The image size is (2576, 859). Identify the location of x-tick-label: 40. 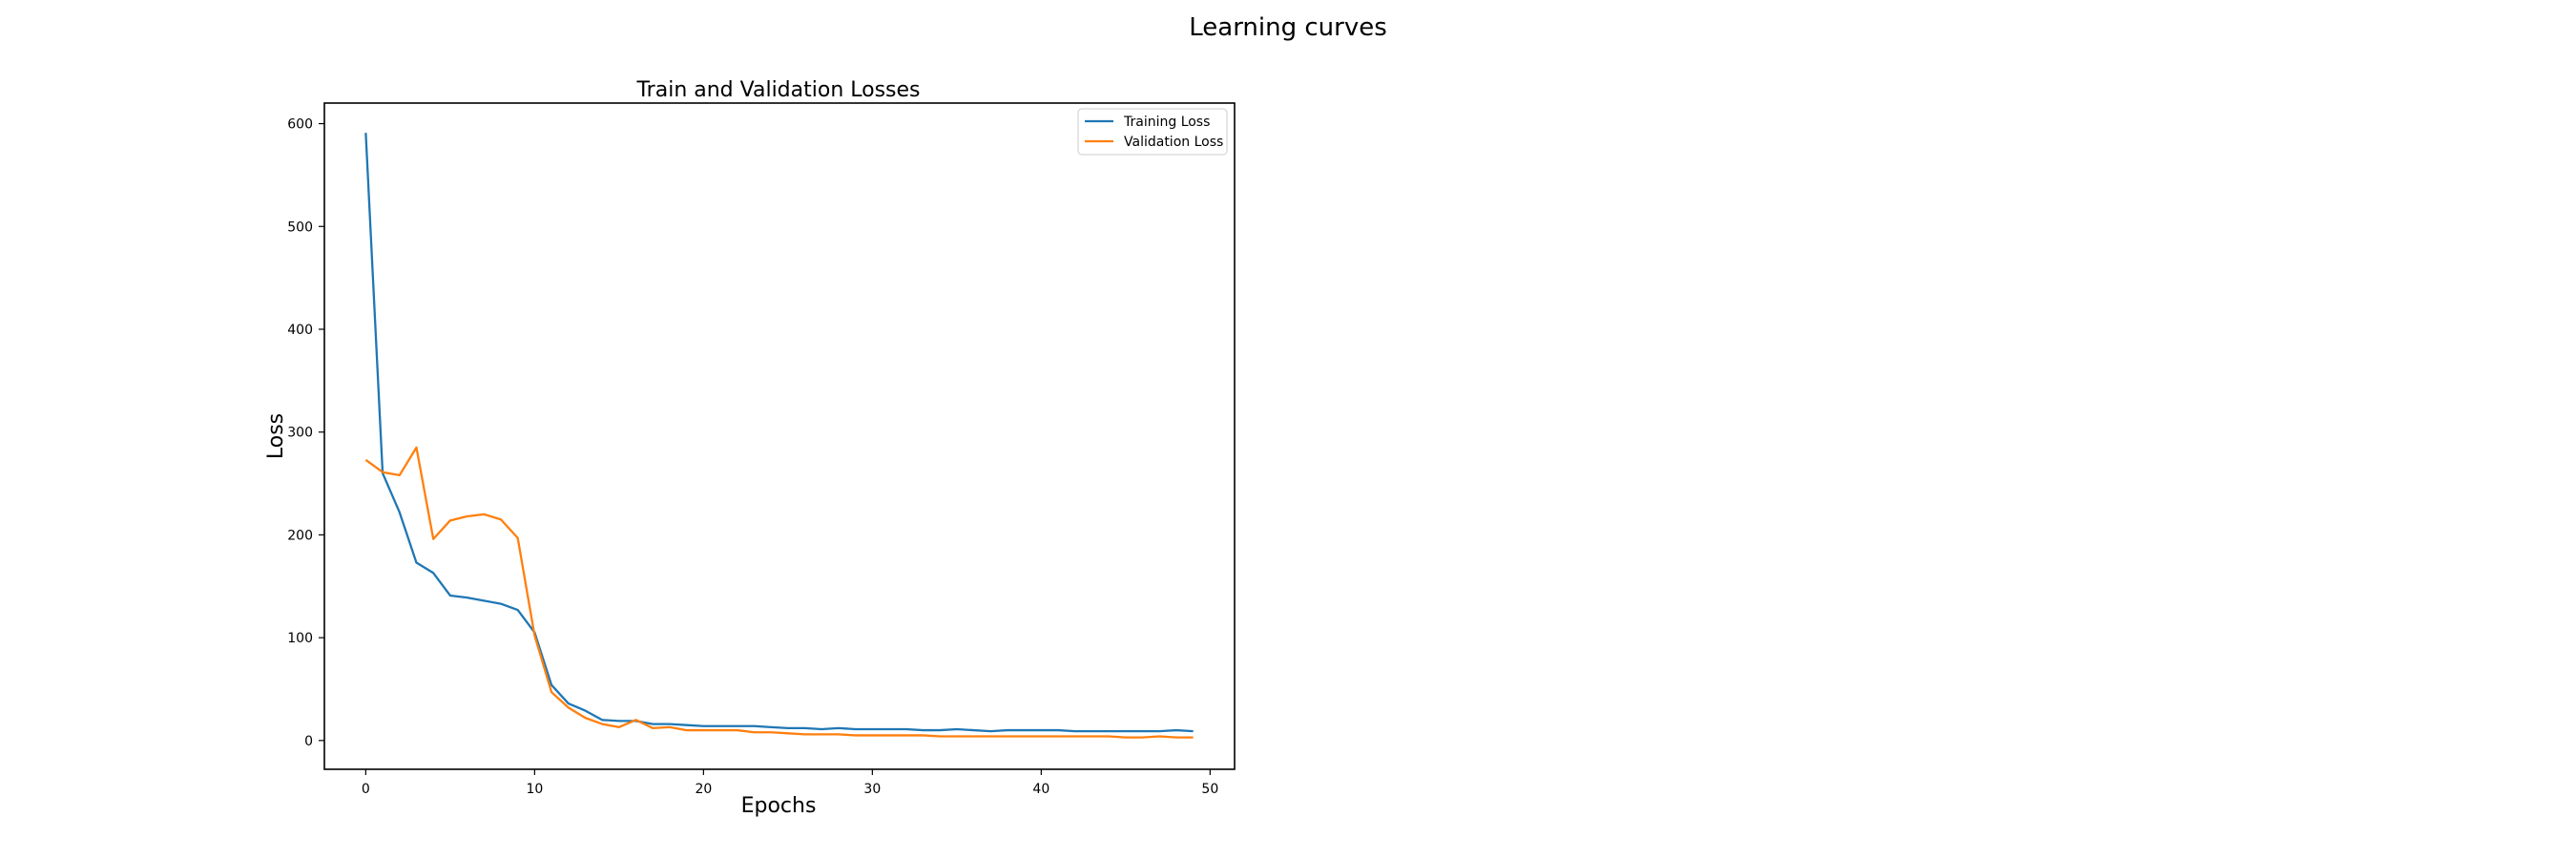
(1040, 789).